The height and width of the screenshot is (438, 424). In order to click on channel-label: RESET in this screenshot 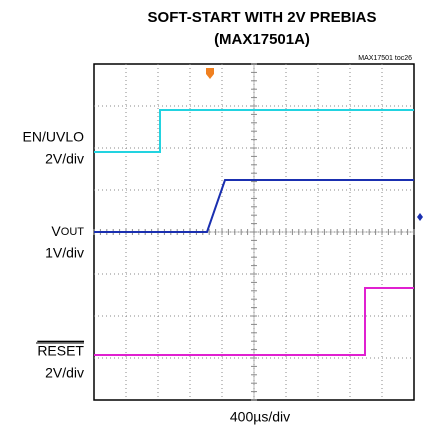, I will do `click(60, 351)`.